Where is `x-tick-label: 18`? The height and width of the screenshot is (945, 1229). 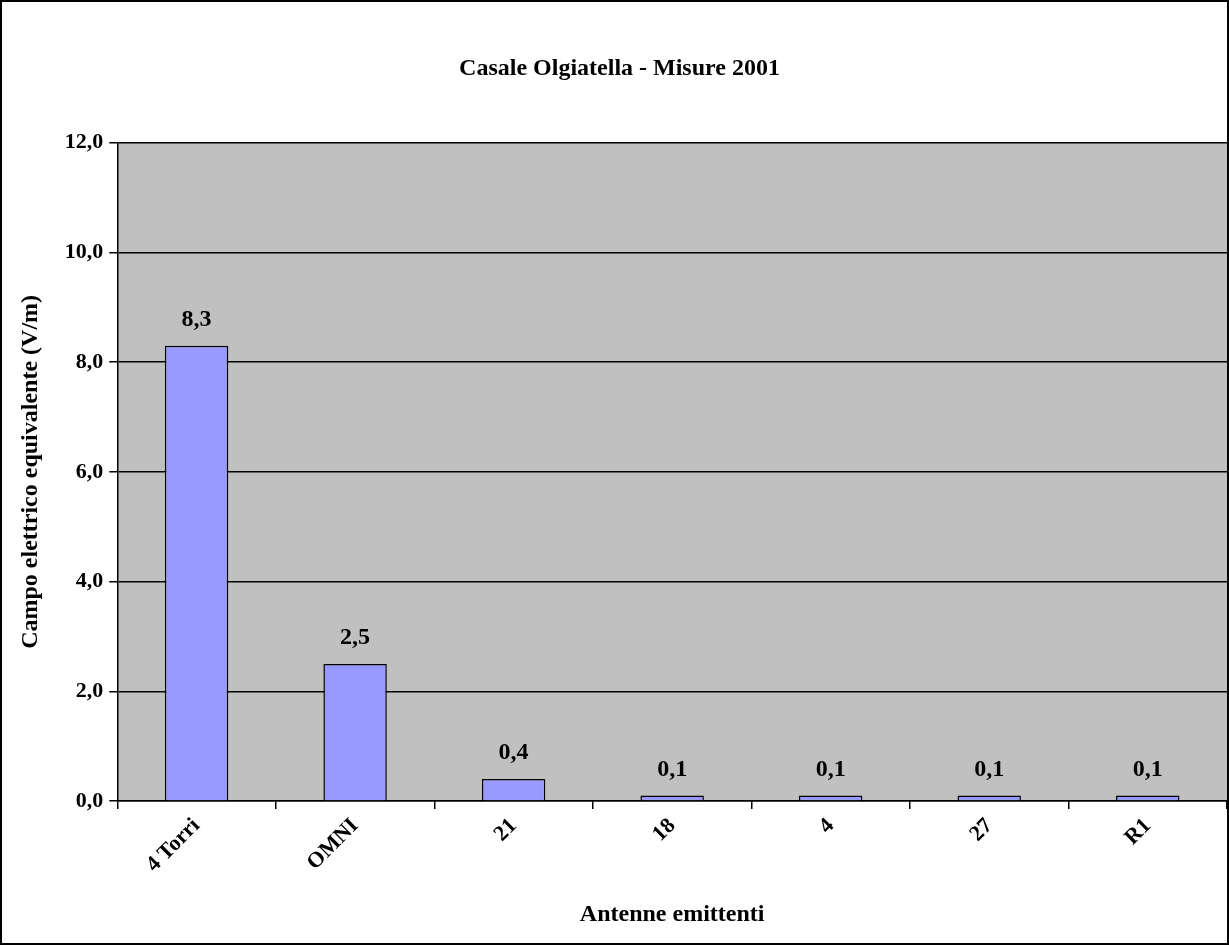 x-tick-label: 18 is located at coordinates (663, 829).